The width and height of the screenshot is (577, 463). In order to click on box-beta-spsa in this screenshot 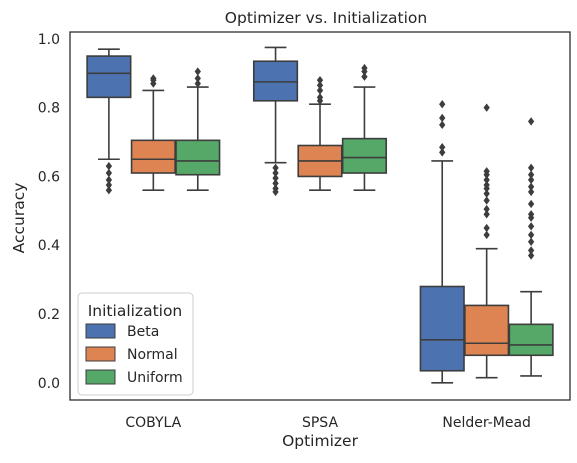, I will do `click(275, 121)`.